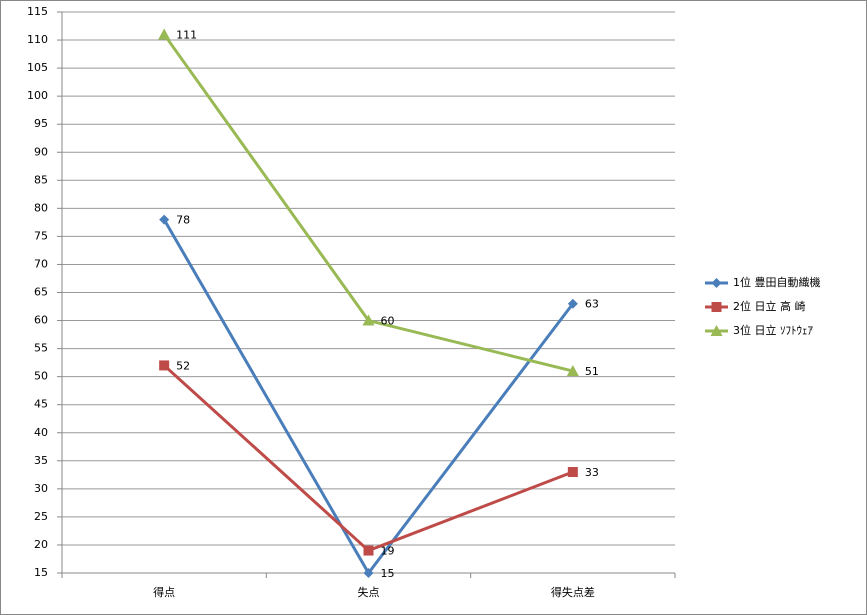  I want to click on data-label: 52, so click(183, 365).